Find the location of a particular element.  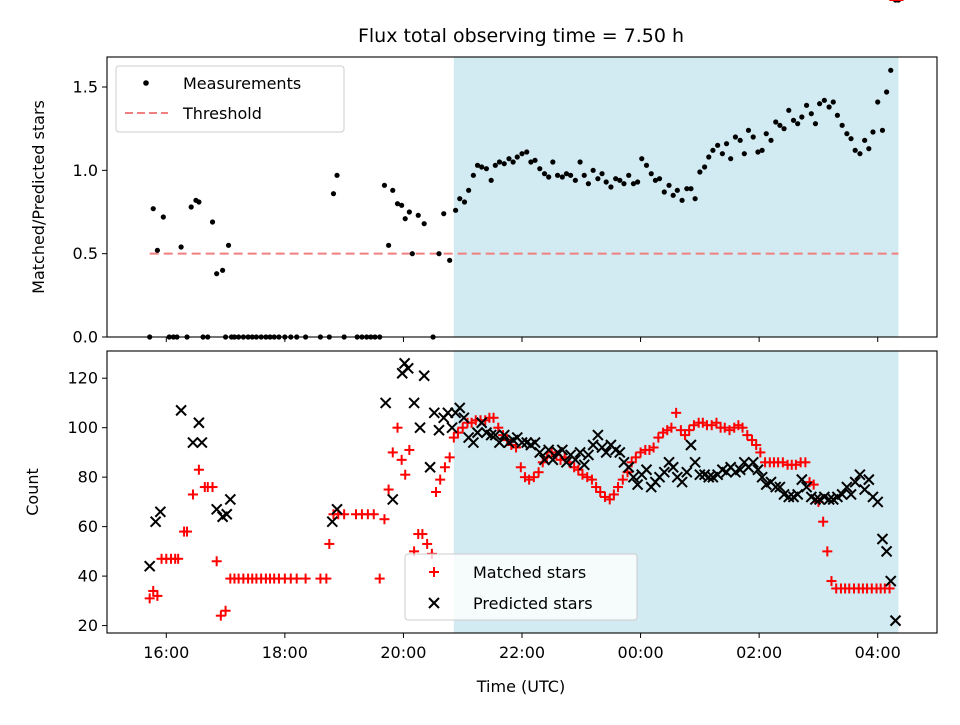

y-axis-label-bottom: Count is located at coordinates (32, 492).